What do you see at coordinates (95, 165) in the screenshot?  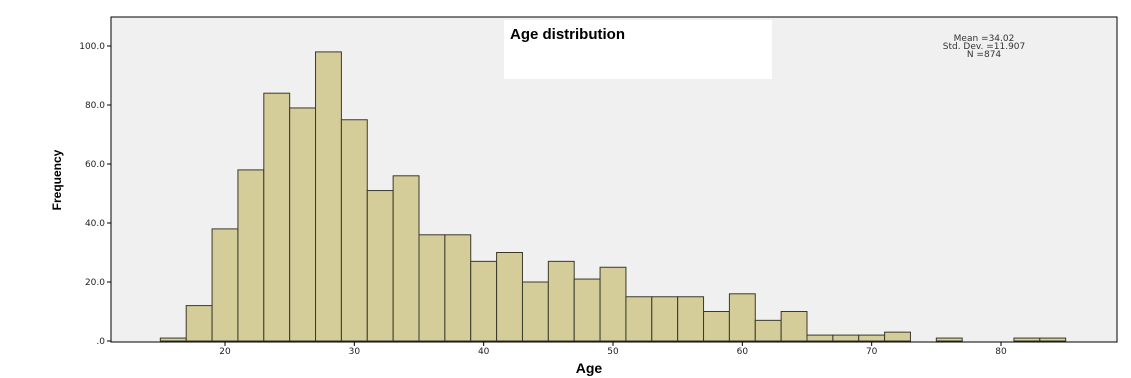 I see `y-tick-label: 60.0` at bounding box center [95, 165].